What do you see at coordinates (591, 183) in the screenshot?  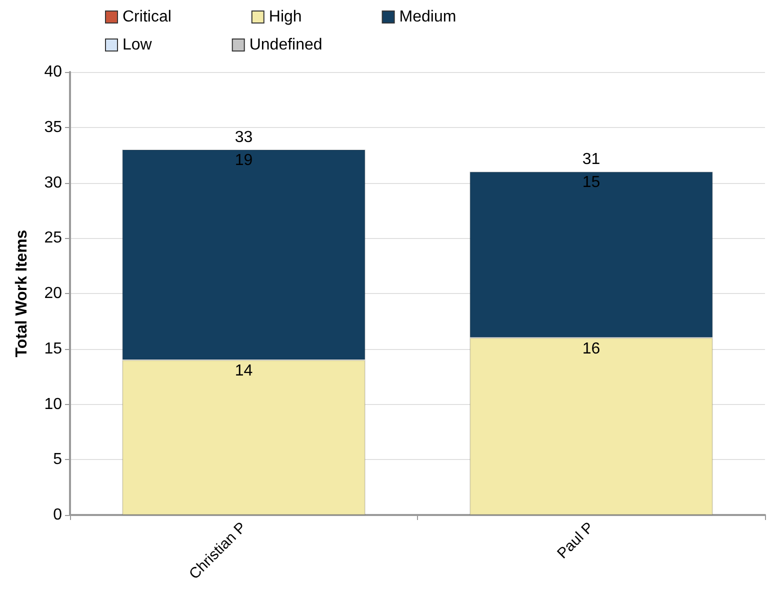 I see `data-label: 15` at bounding box center [591, 183].